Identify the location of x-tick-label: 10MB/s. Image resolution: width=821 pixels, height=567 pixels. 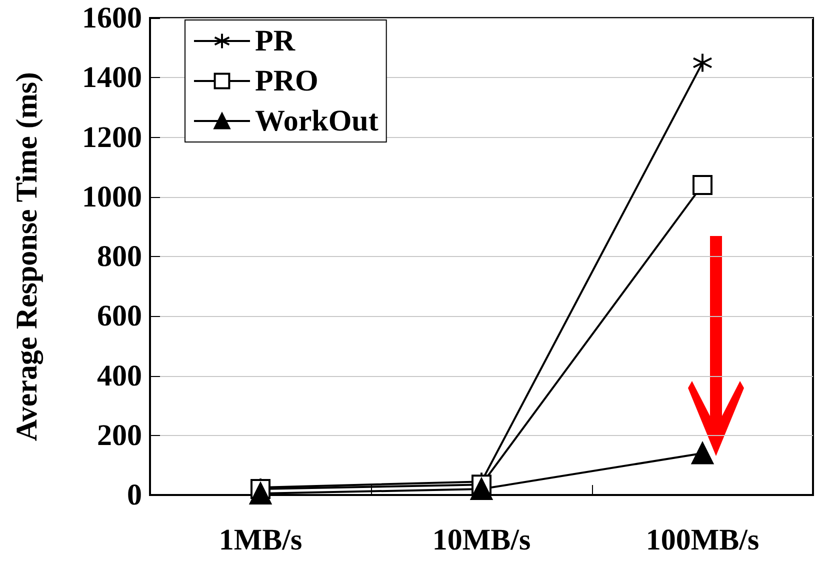
(481, 540).